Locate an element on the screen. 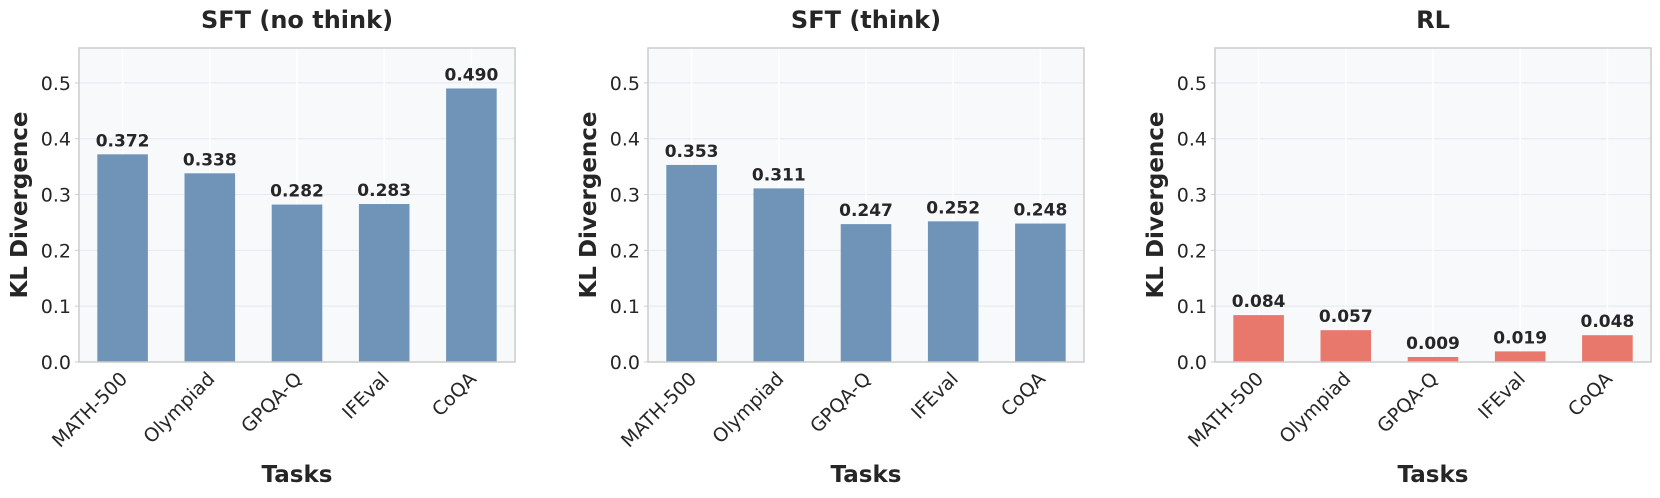  value-label: 0.490 is located at coordinates (472, 75).